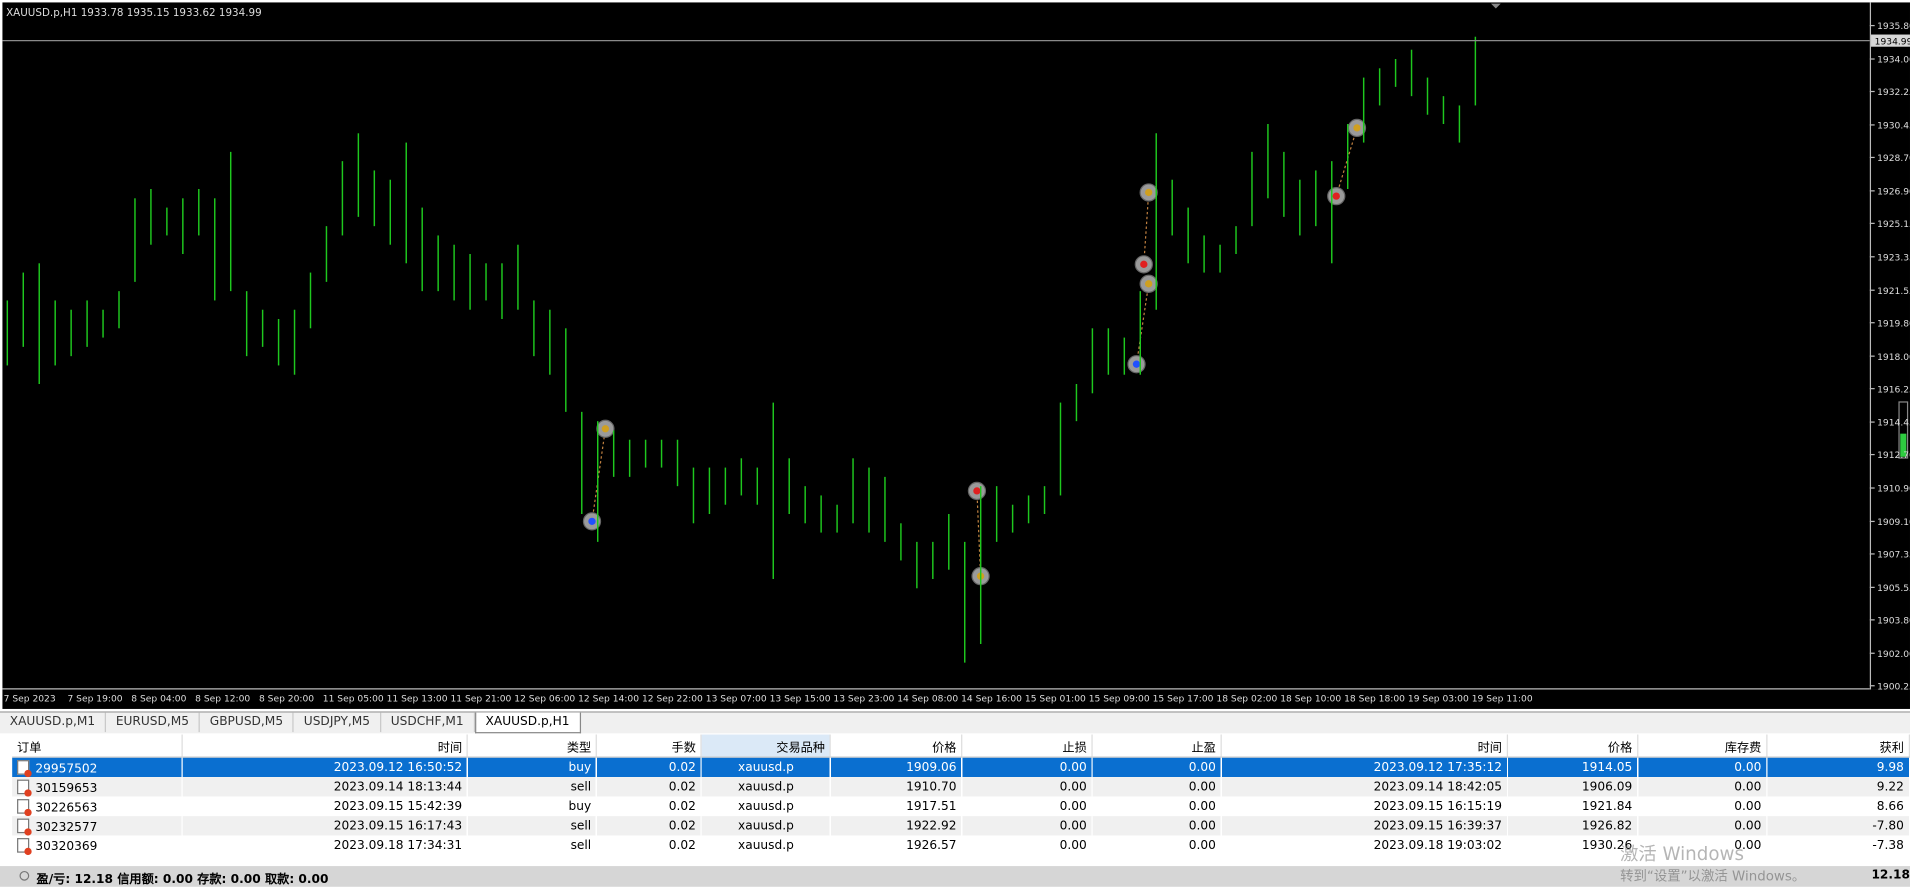  I want to click on column-header: 交易品种, so click(766, 746).